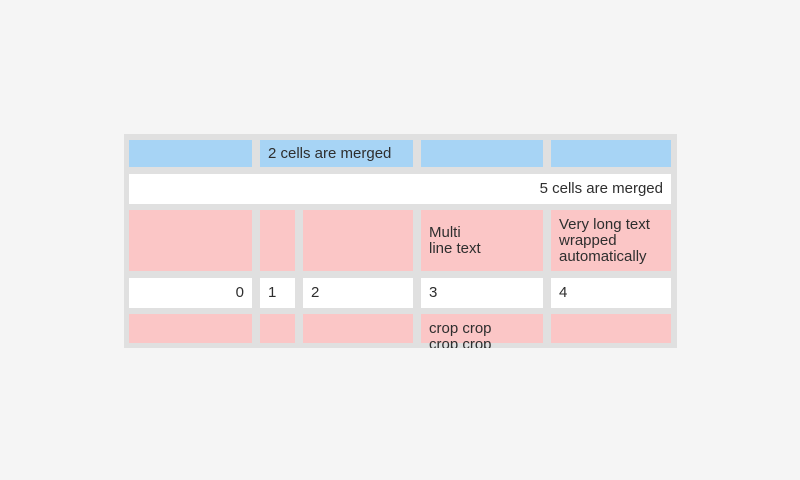 The image size is (800, 480). What do you see at coordinates (460, 334) in the screenshot?
I see `cell-text-cropped: crop crop crop crop` at bounding box center [460, 334].